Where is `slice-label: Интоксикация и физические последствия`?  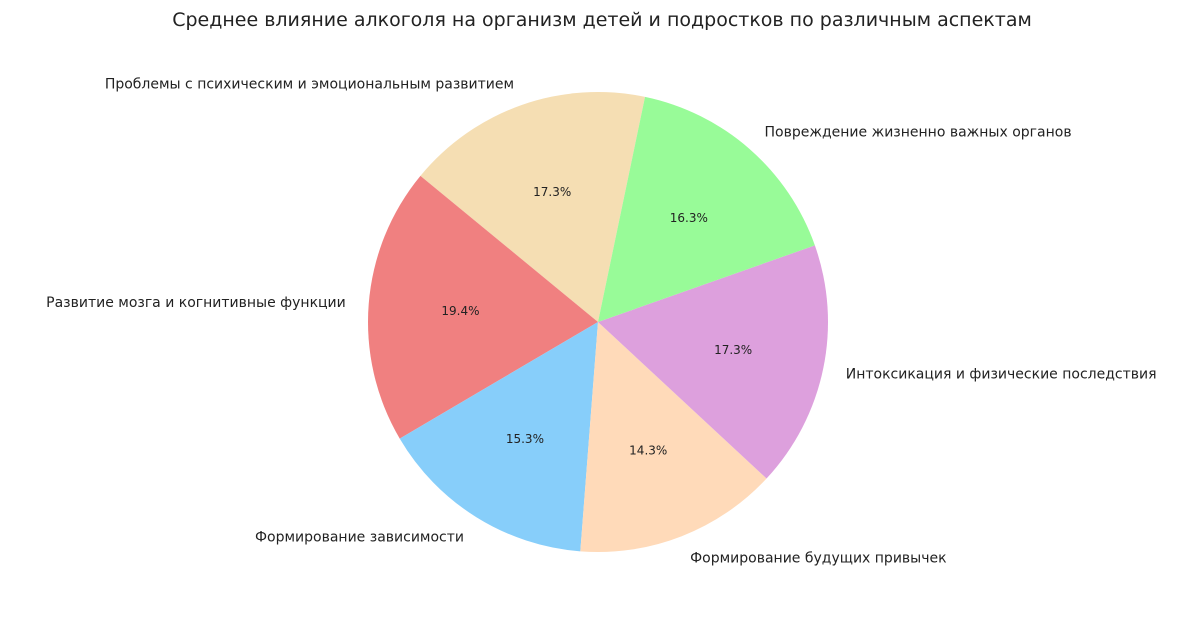
slice-label: Интоксикация и физические последствия is located at coordinates (1001, 374).